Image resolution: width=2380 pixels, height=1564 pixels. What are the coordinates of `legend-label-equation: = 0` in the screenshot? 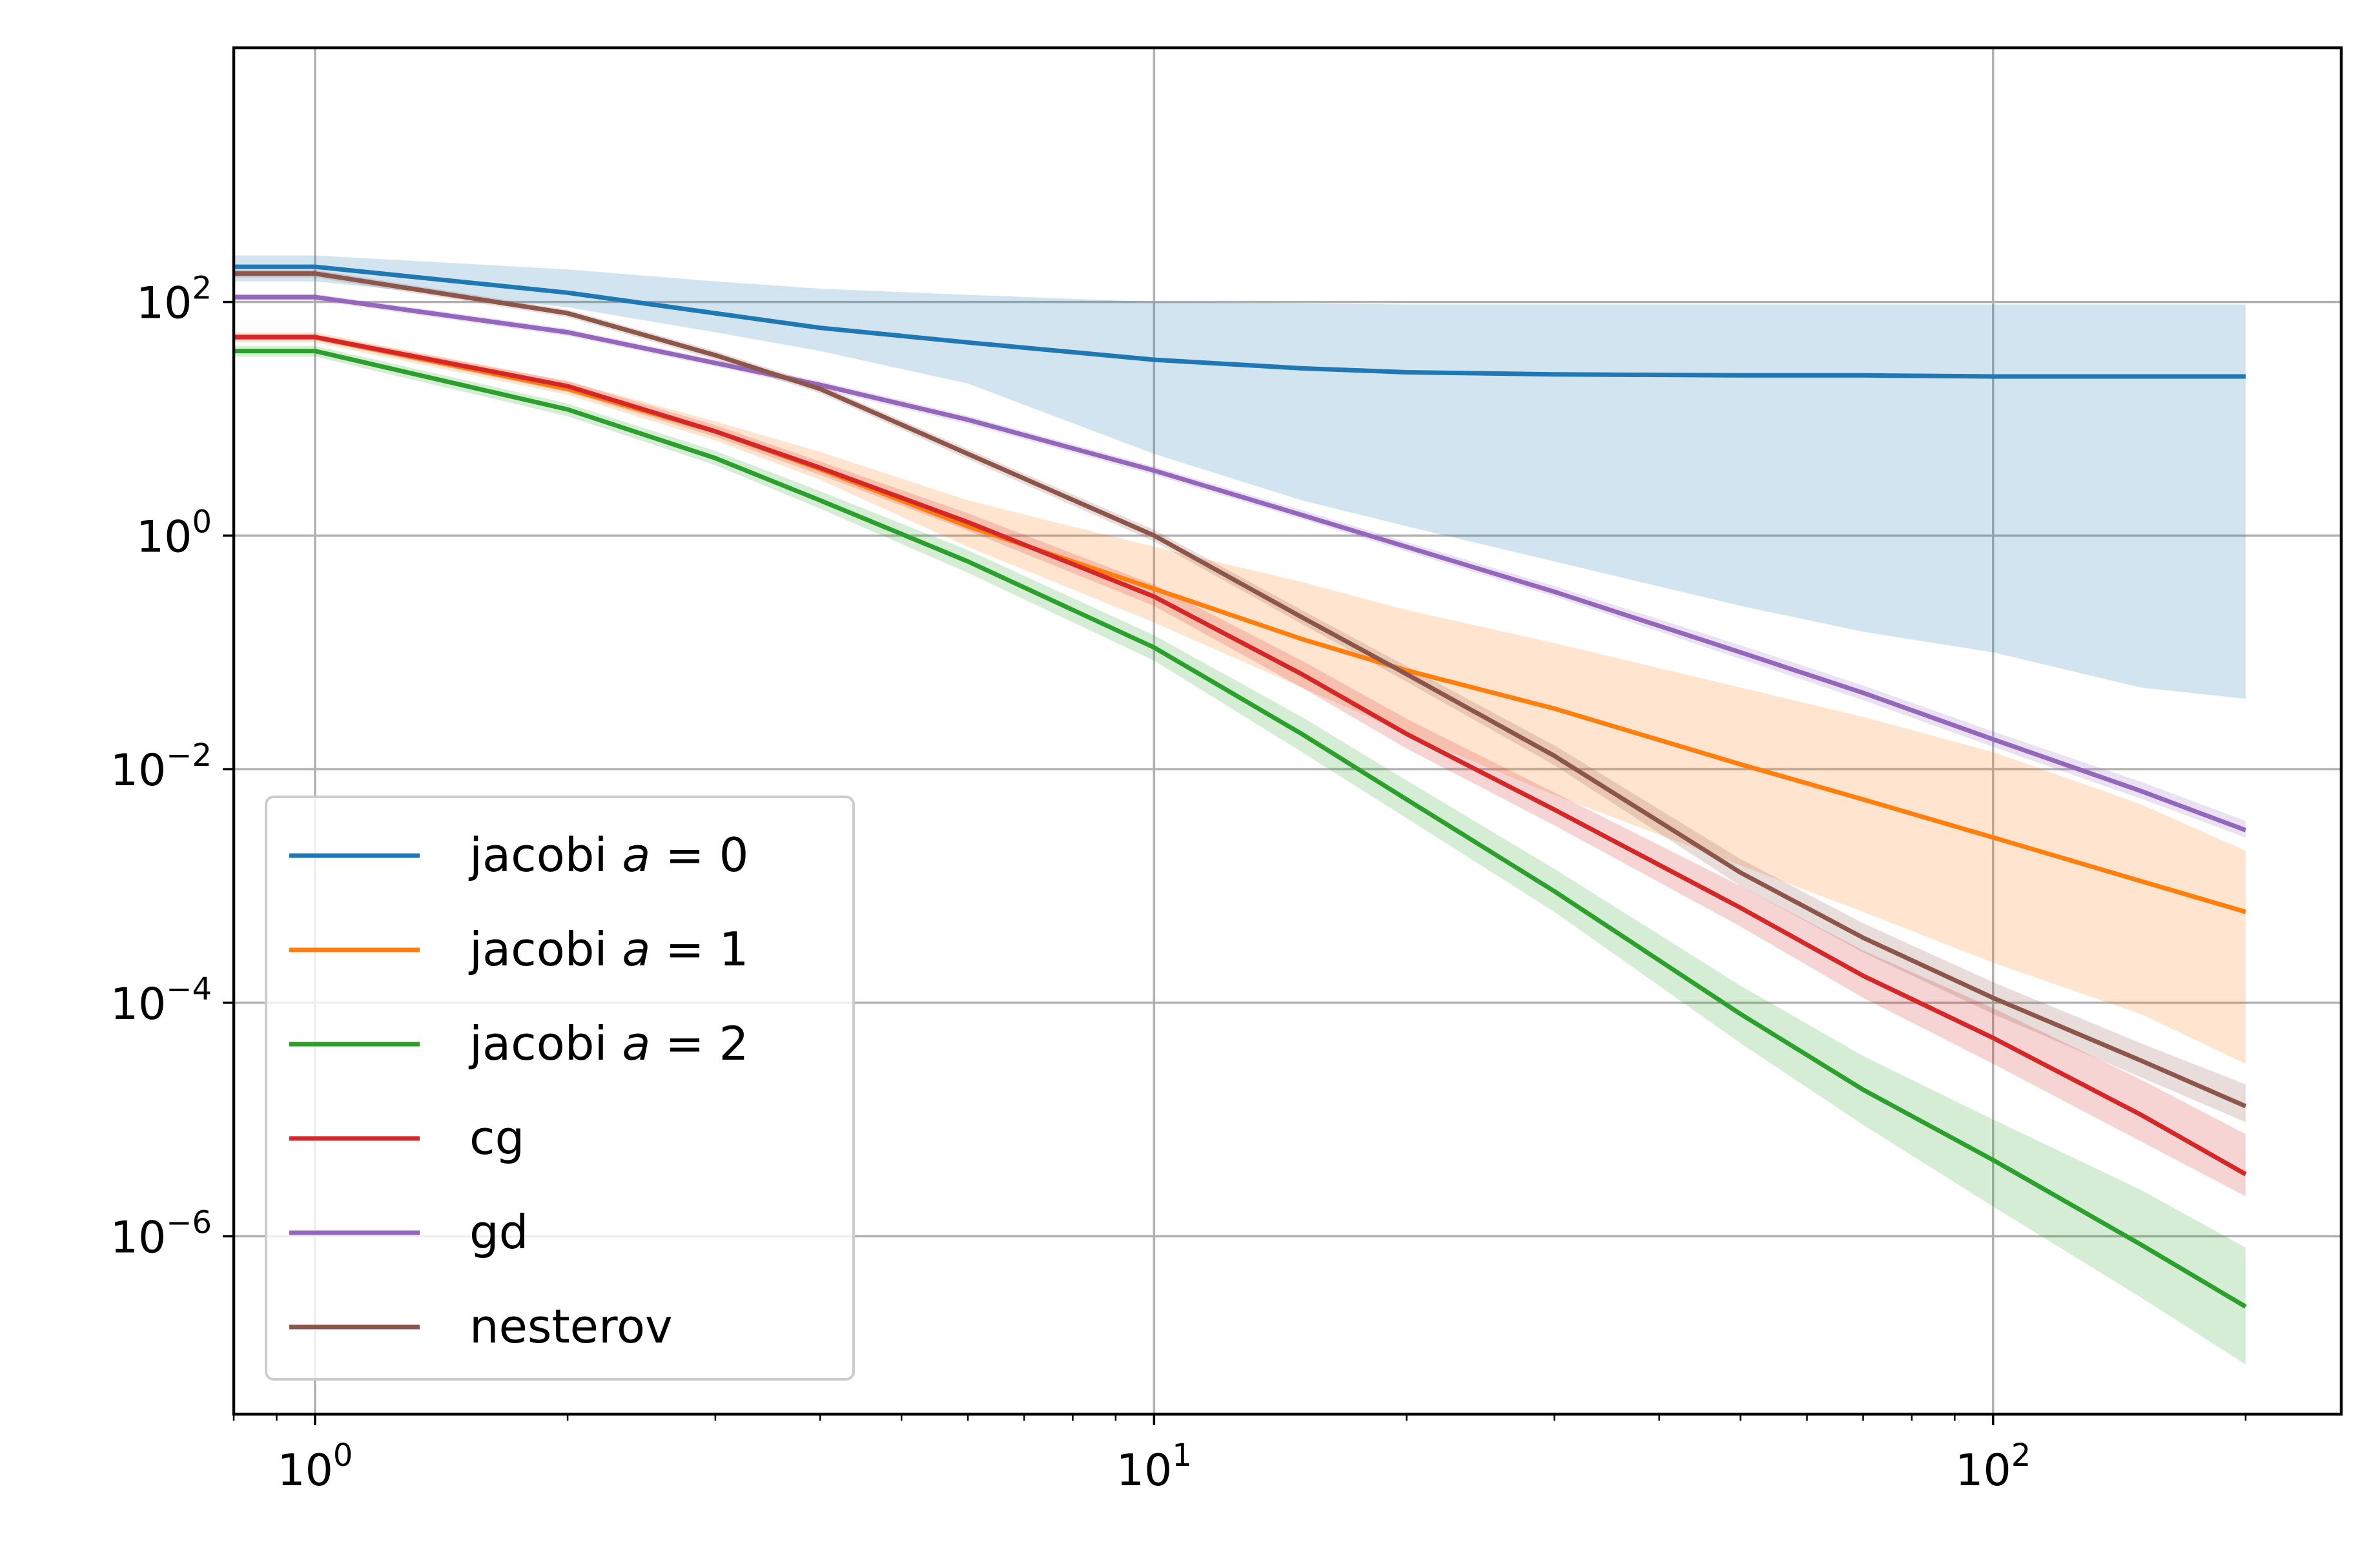 It's located at (699, 855).